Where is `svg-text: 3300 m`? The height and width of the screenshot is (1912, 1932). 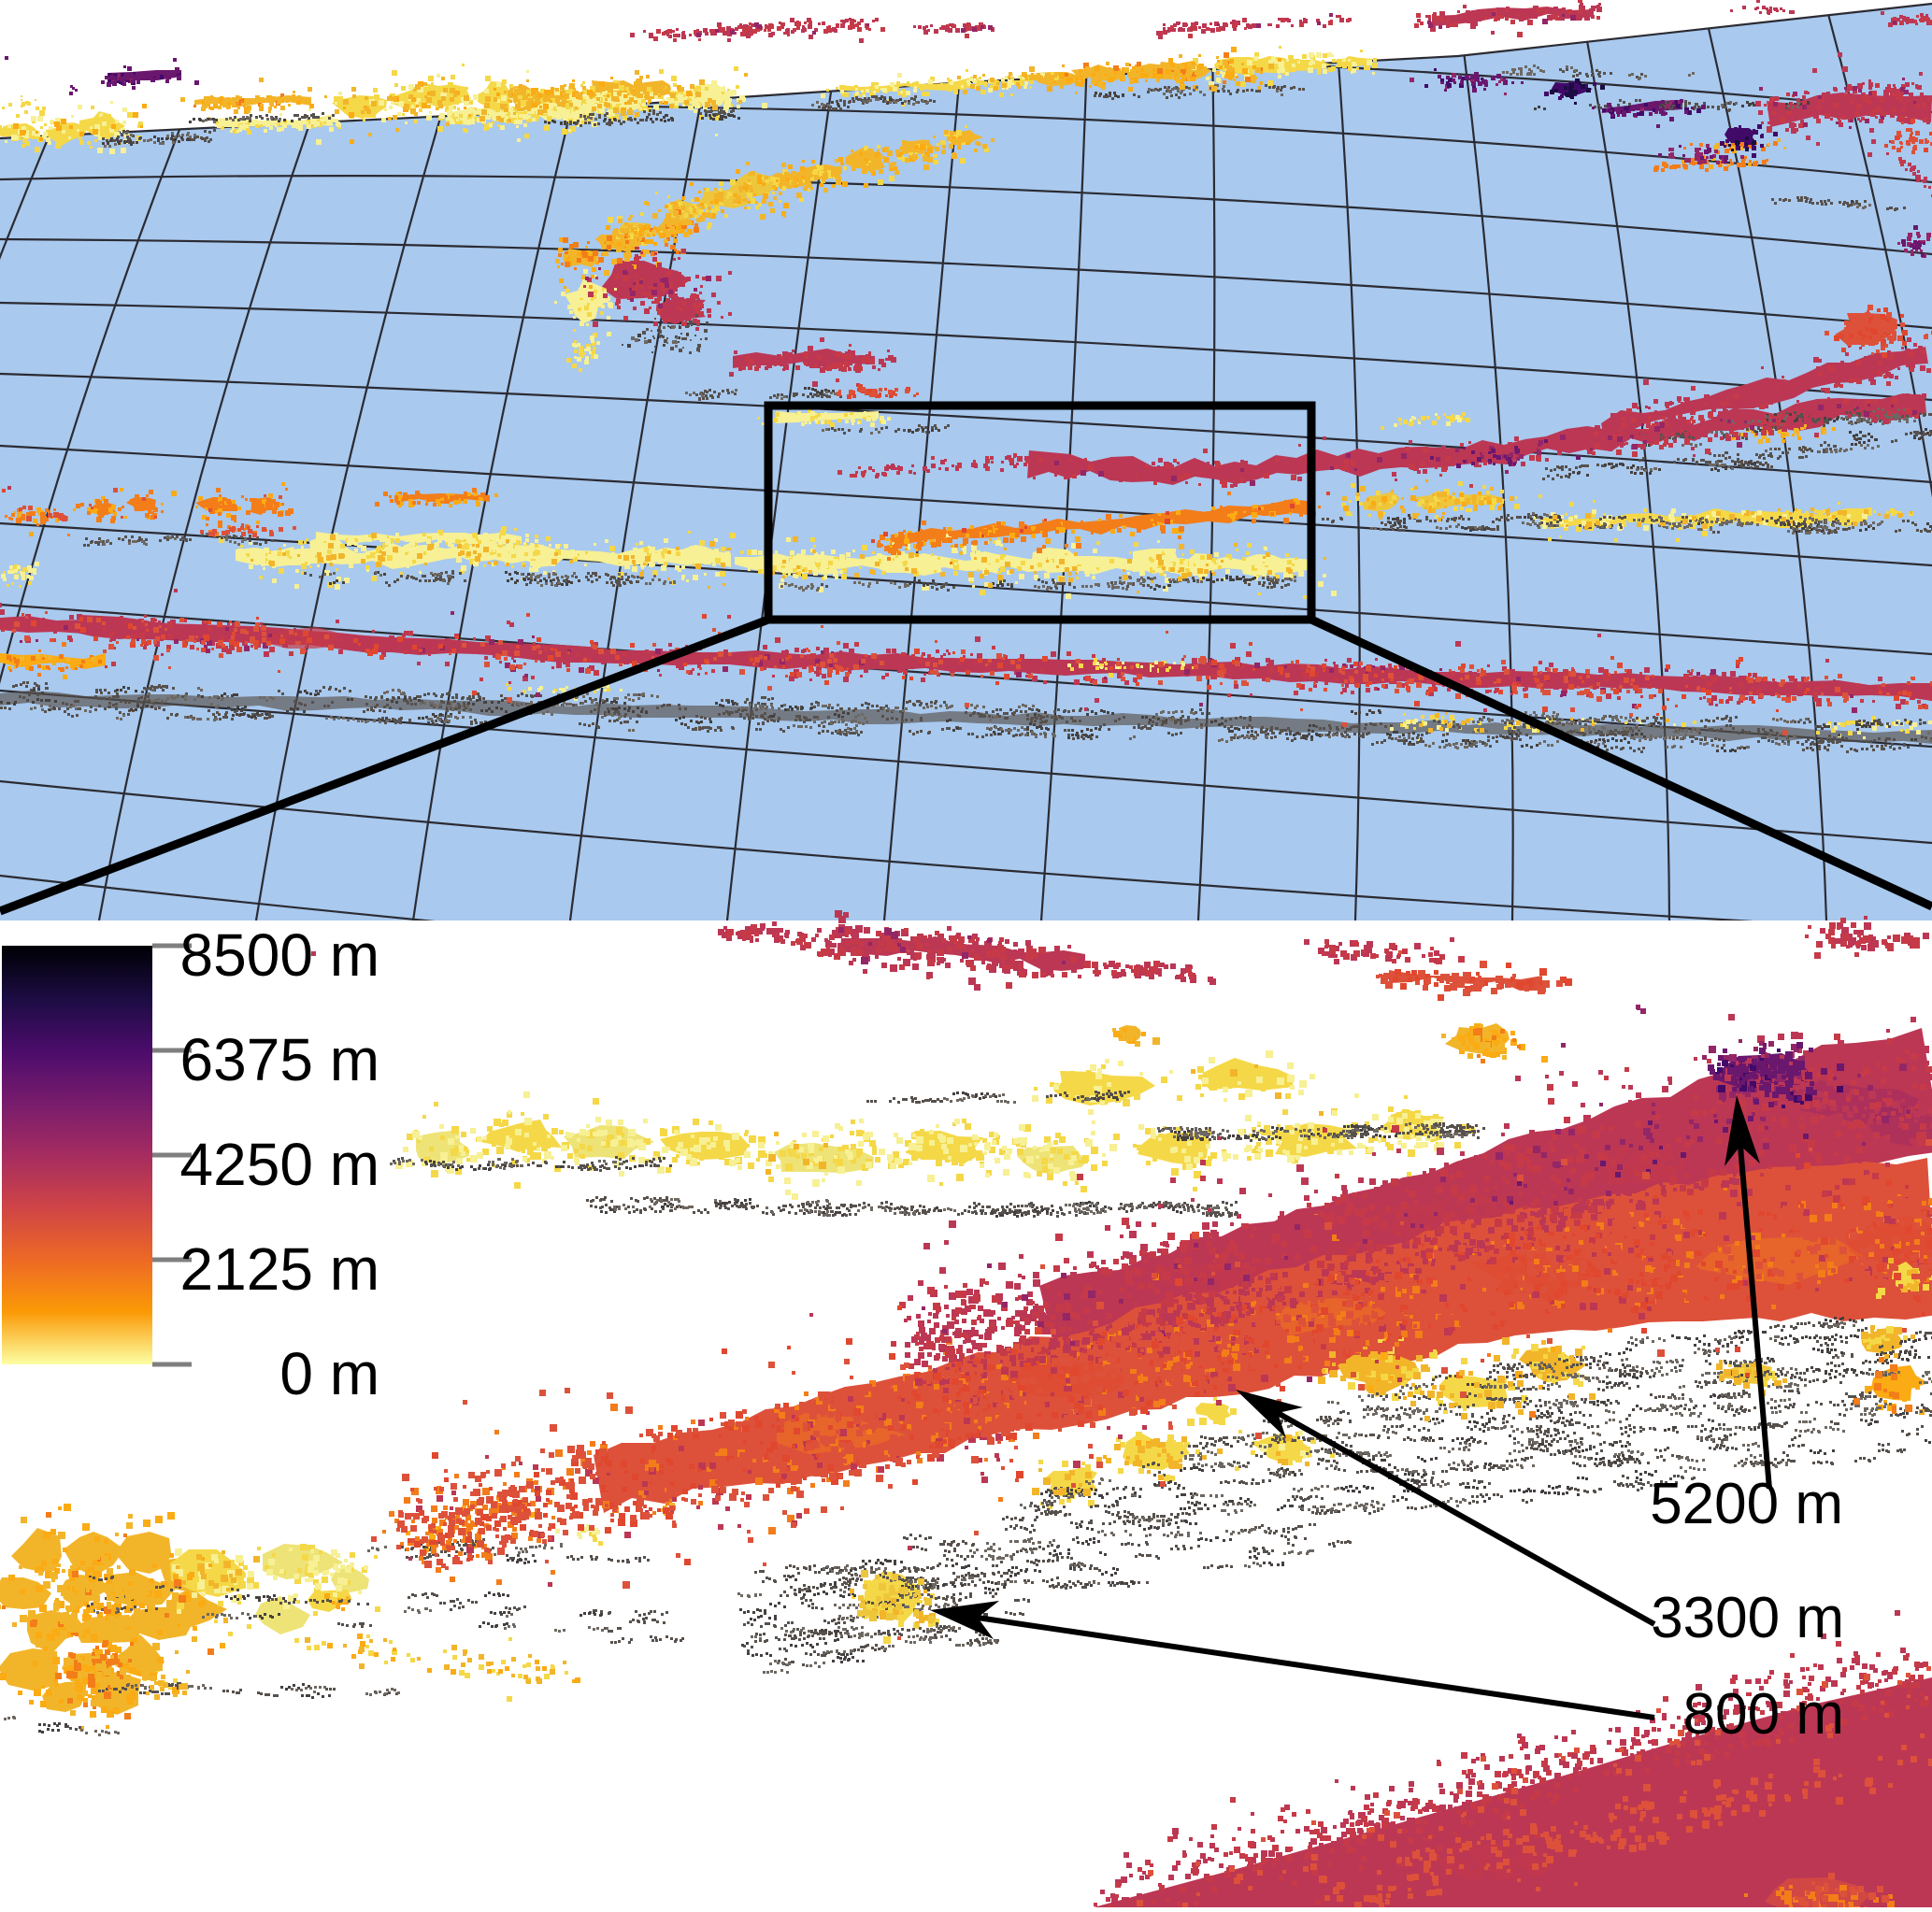 svg-text: 3300 m is located at coordinates (1747, 1618).